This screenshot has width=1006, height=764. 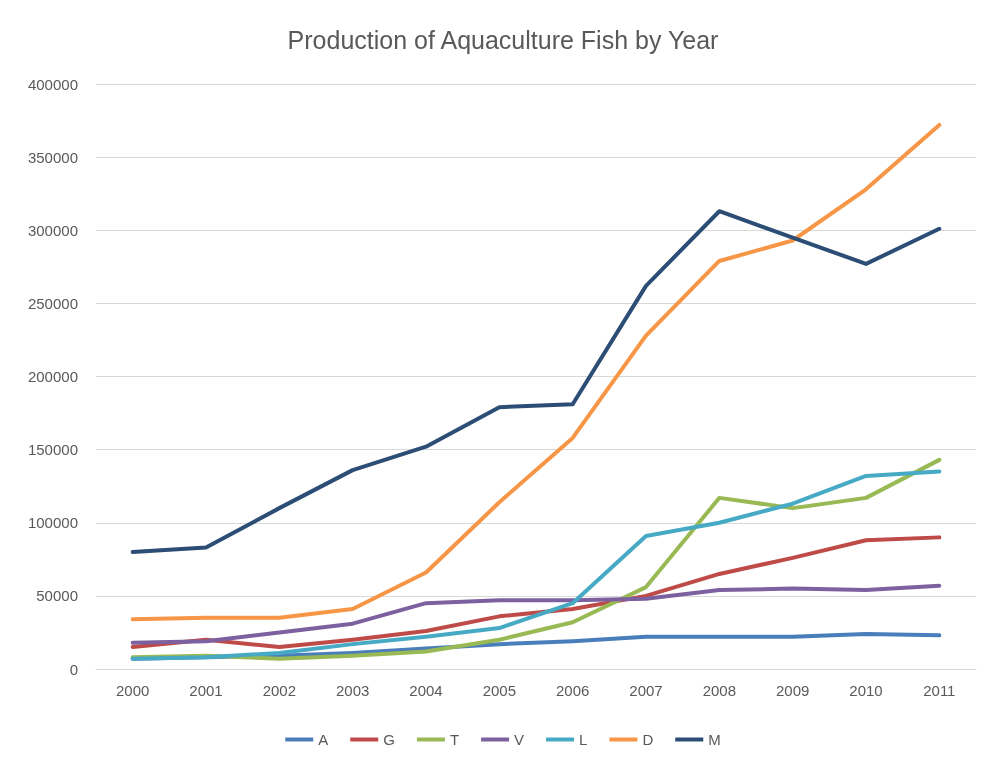 What do you see at coordinates (52, 230) in the screenshot?
I see `y-tick-label: 300000` at bounding box center [52, 230].